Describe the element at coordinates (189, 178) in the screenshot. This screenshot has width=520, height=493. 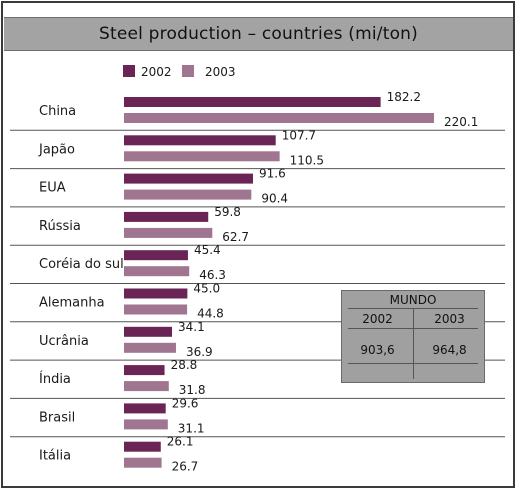
I see `bar-2002-eua` at that location.